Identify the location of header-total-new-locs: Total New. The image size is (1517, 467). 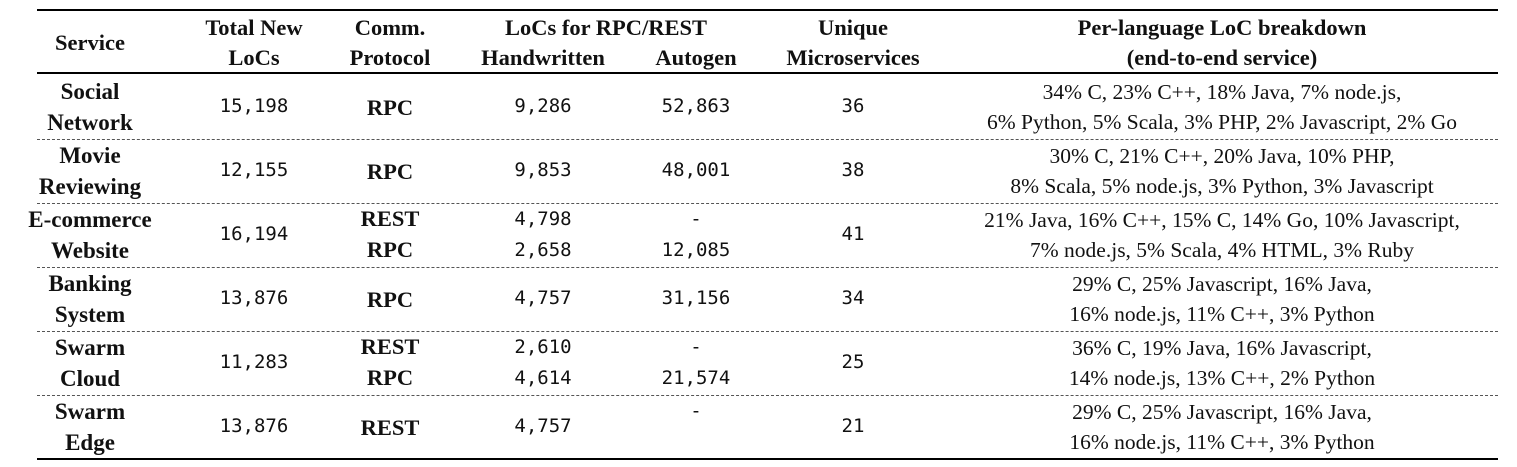
(254, 27).